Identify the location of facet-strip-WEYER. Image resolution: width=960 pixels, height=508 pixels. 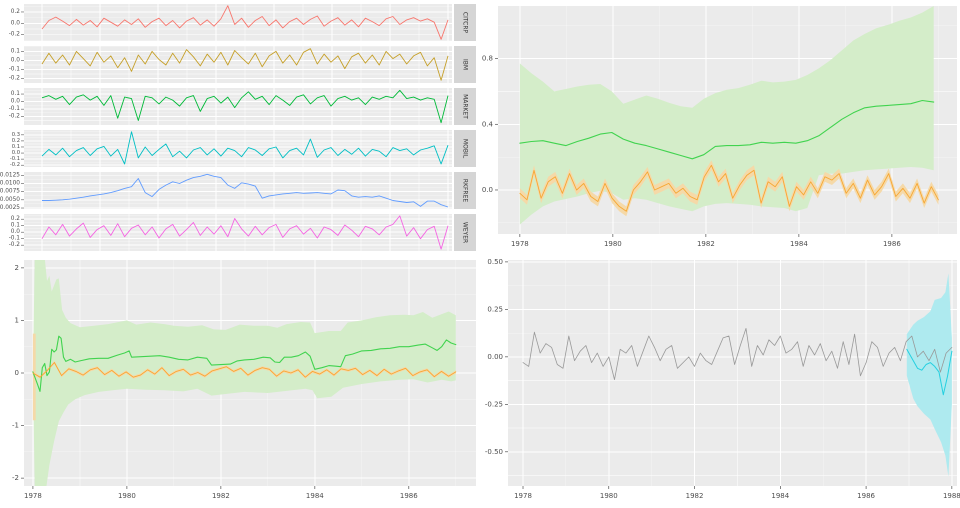
(465, 232).